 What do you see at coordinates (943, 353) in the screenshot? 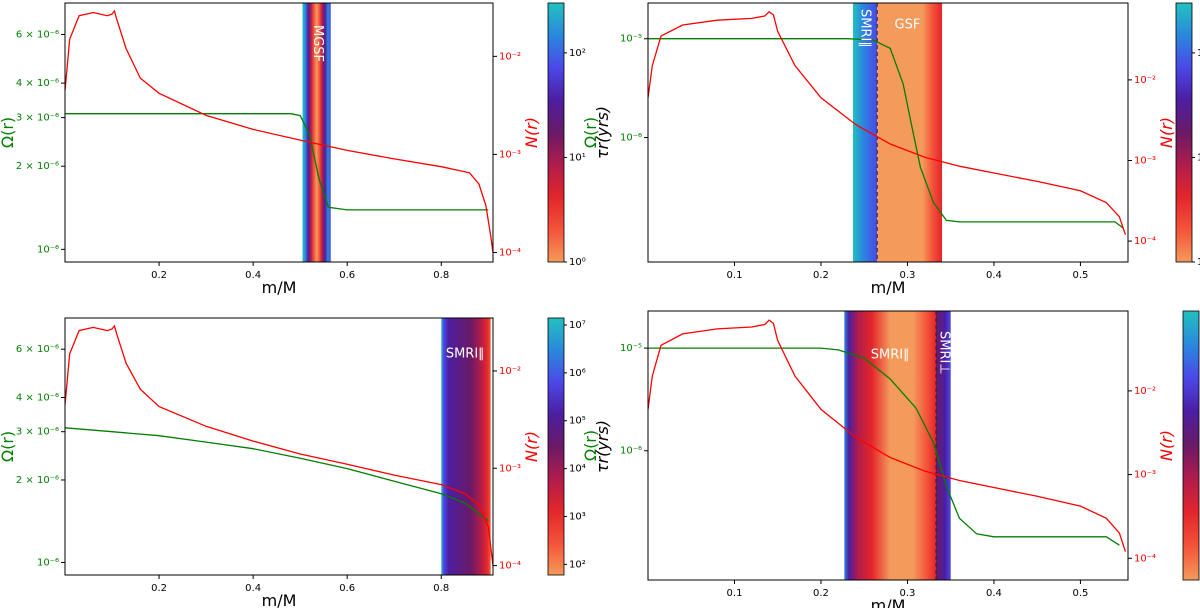
I see `band-label: SMRI⊥` at bounding box center [943, 353].